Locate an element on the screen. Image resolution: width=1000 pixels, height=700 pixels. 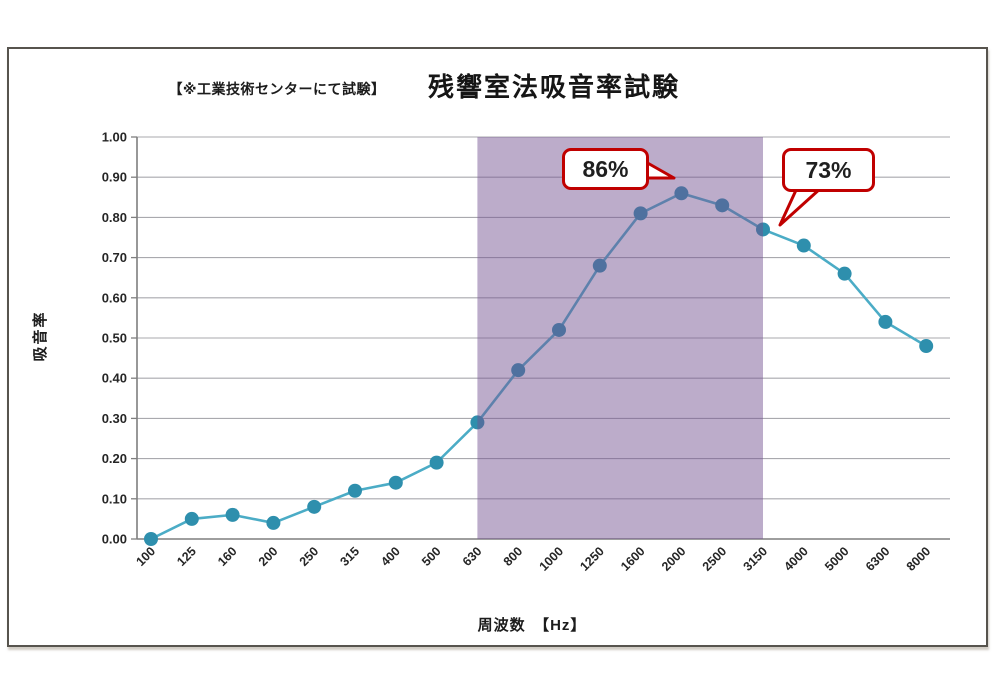
y-tick-label: 0.10 is located at coordinates (114, 498).